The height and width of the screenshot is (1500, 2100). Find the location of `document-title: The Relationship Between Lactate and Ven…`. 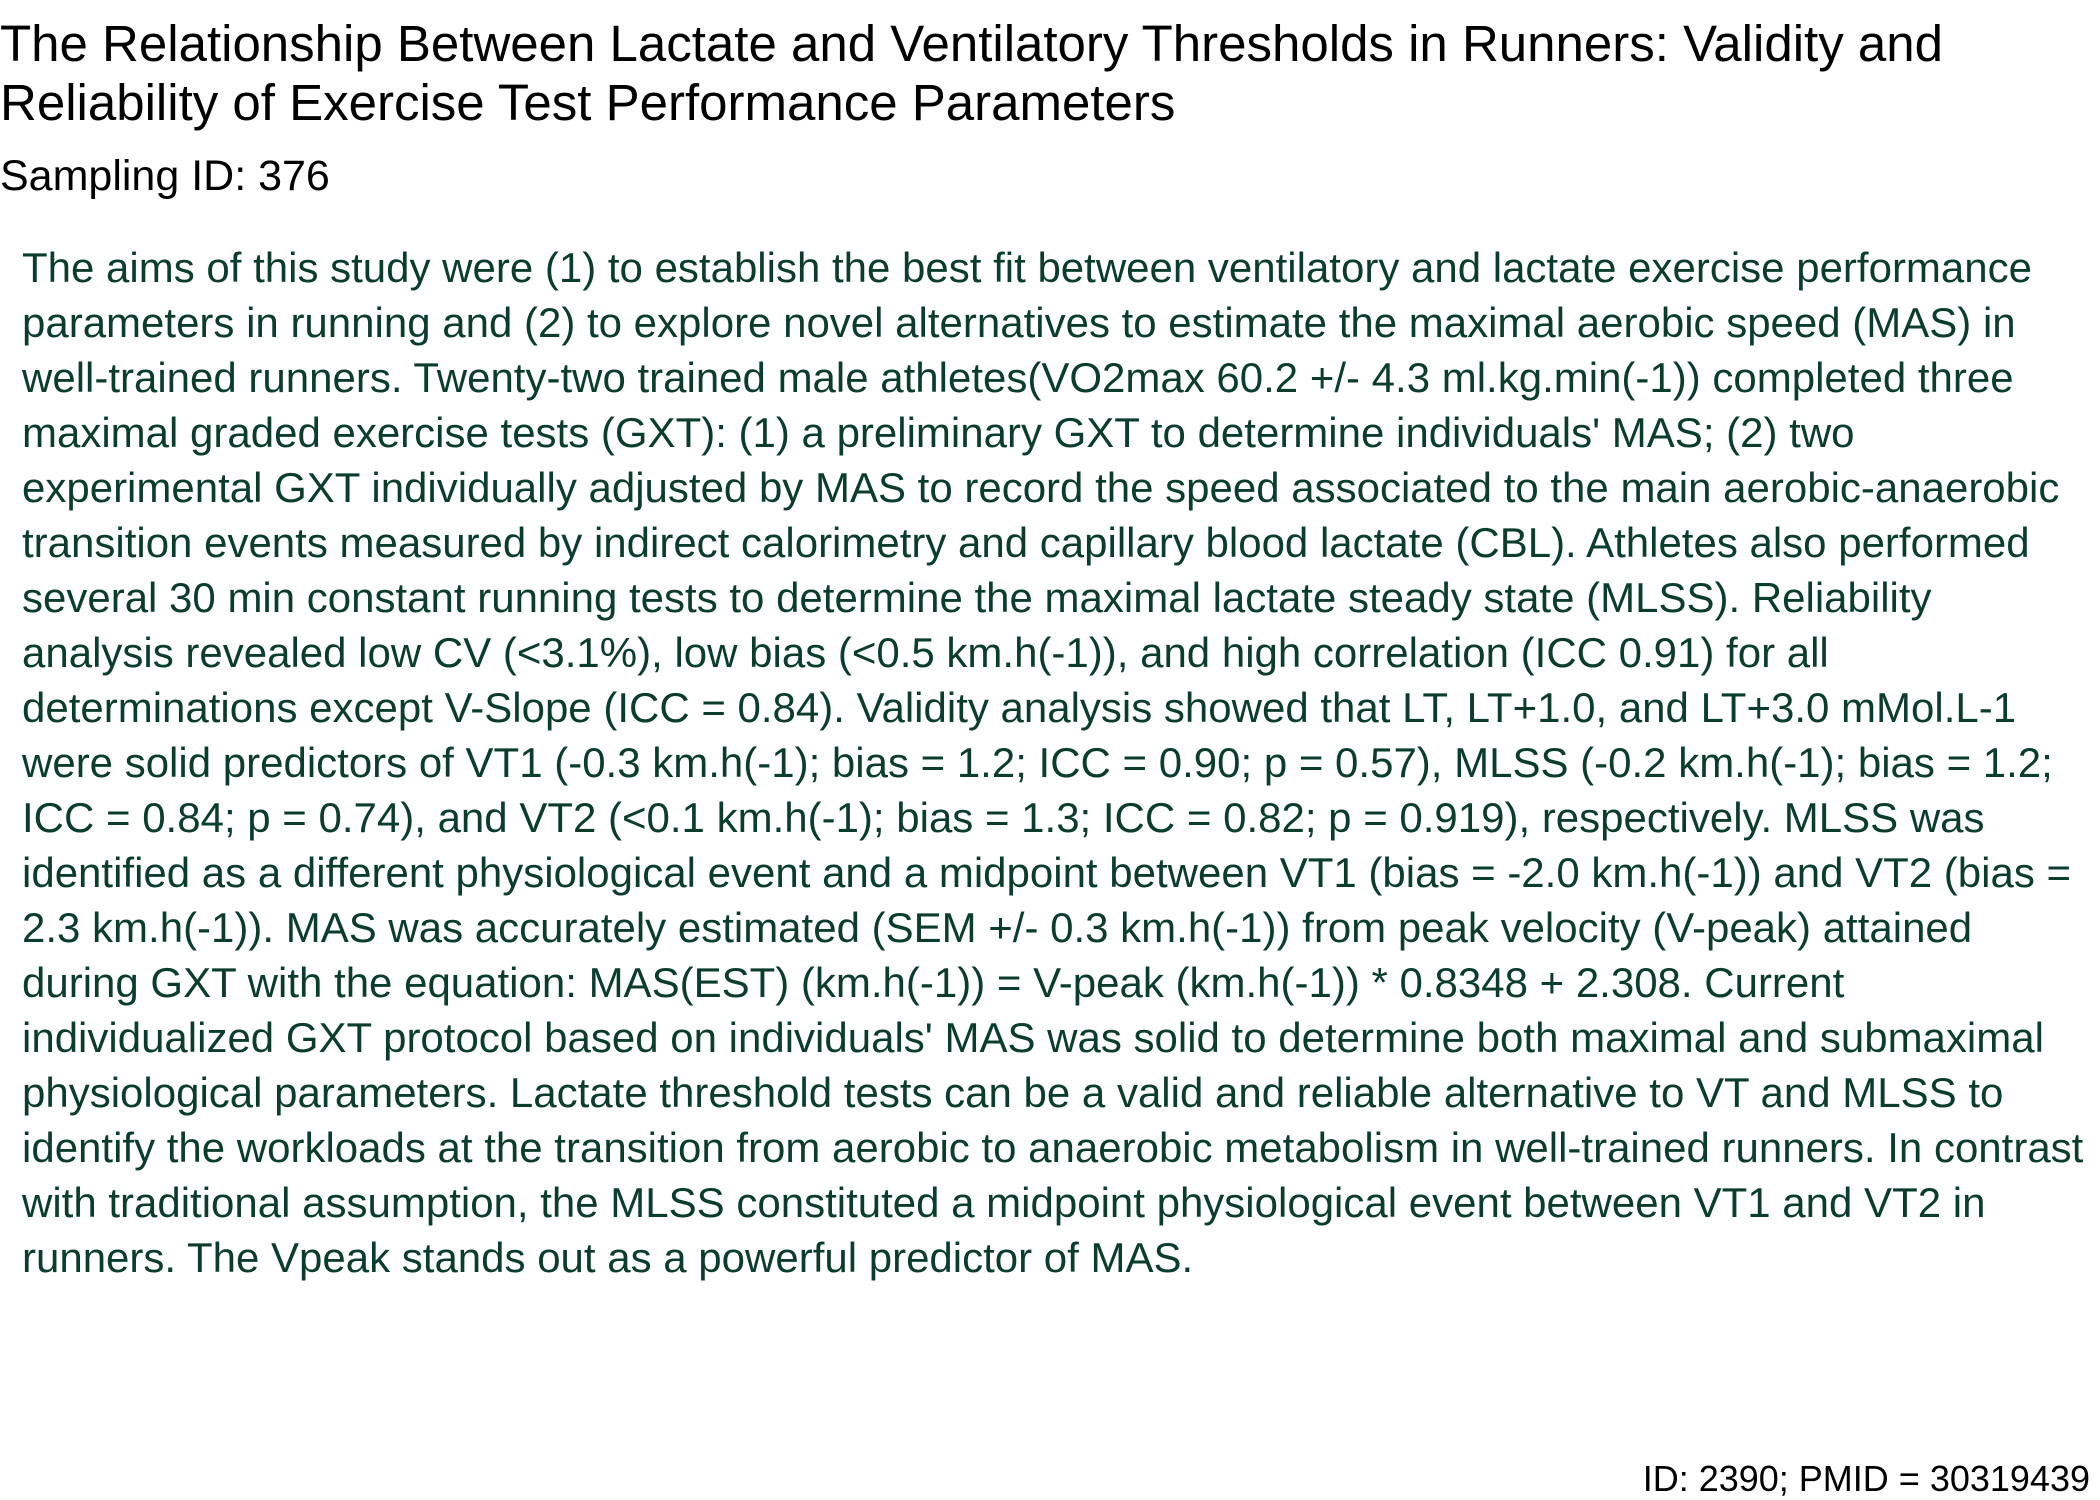

document-title: The Relationship Between Lactate and Ven… is located at coordinates (971, 73).